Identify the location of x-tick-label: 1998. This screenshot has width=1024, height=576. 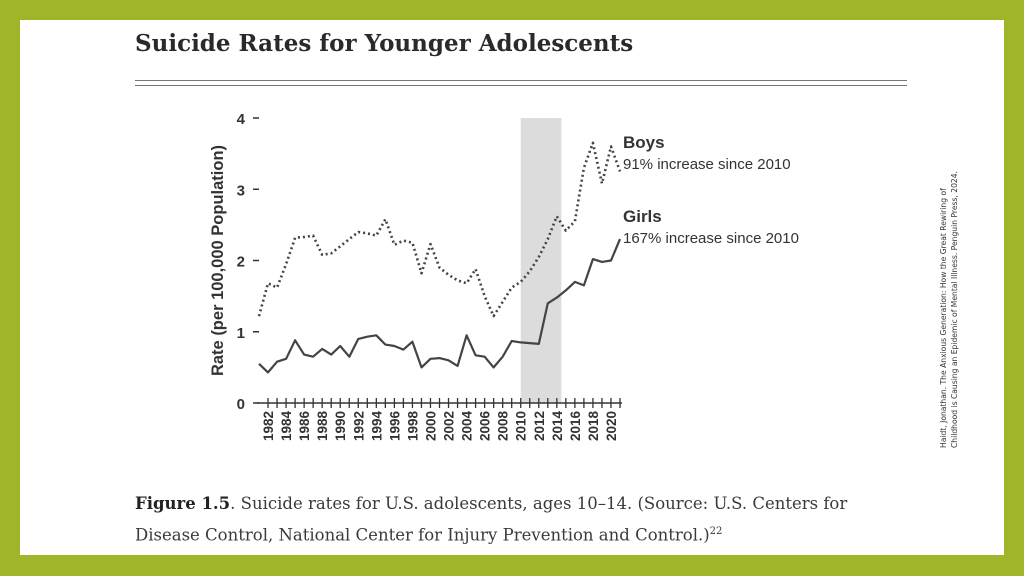
(412, 426).